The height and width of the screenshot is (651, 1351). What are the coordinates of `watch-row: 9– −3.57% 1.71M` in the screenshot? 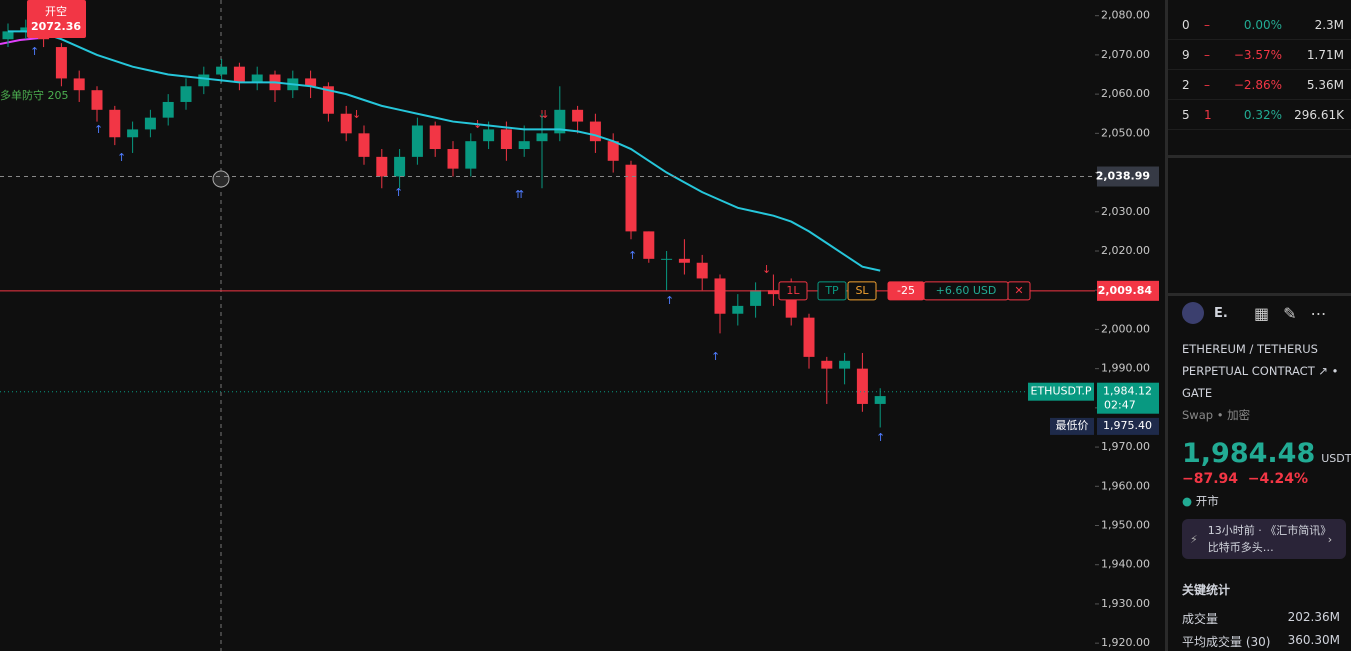 It's located at (1259, 55).